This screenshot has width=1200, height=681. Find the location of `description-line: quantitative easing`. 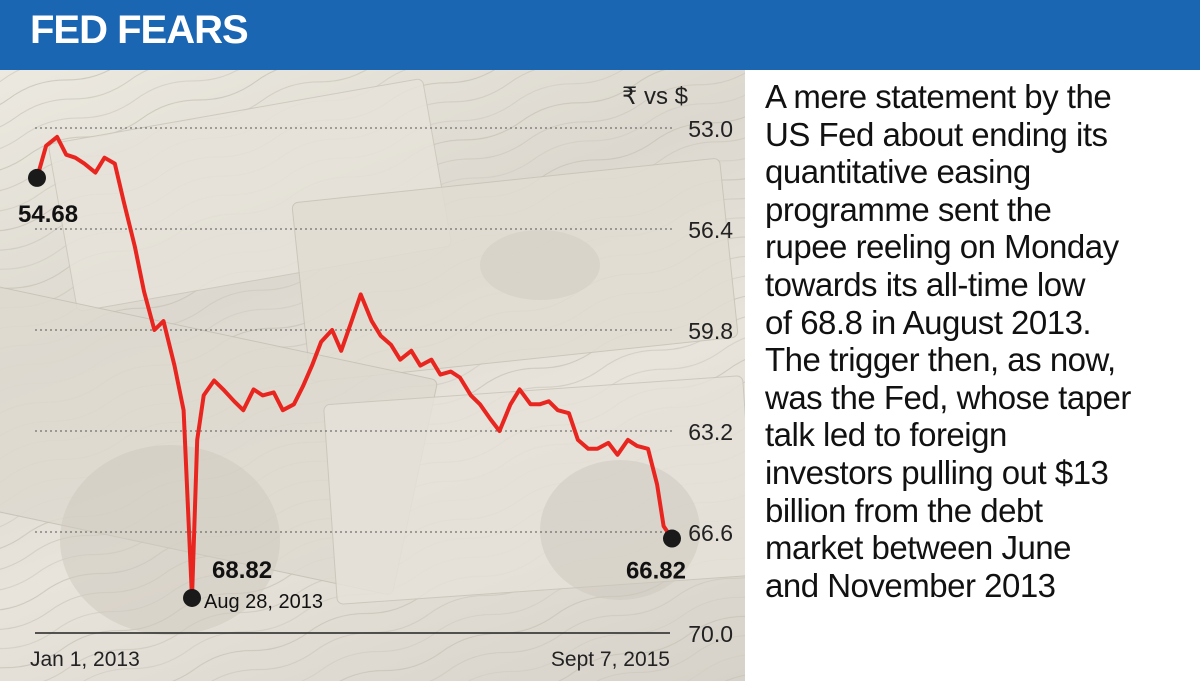

description-line: quantitative easing is located at coordinates (898, 172).